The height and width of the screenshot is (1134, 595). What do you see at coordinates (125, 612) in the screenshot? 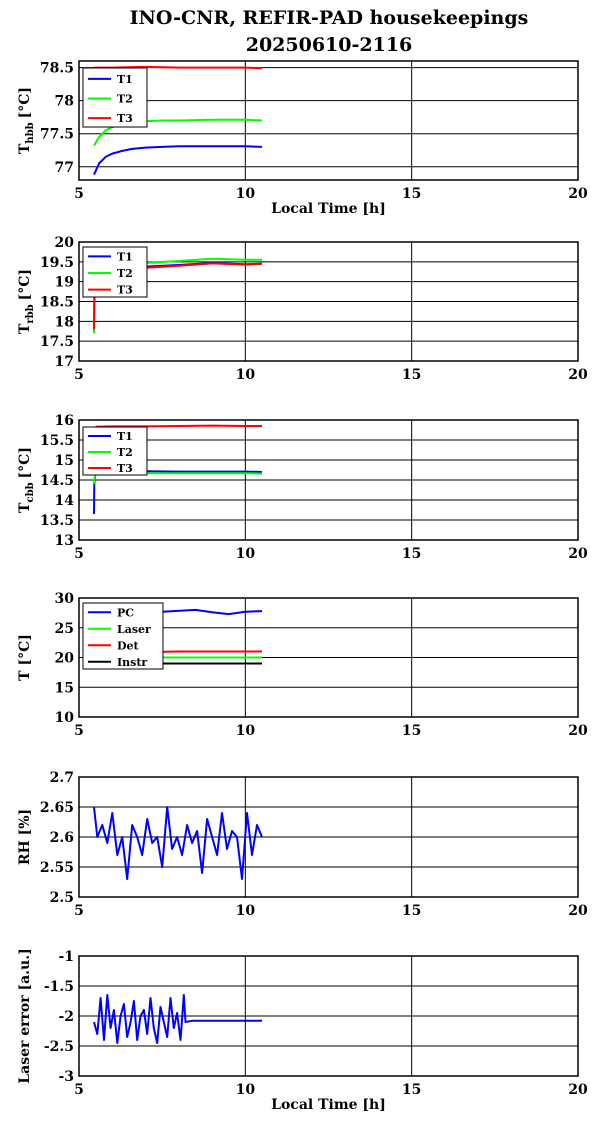
I see `legend-label: PC` at bounding box center [125, 612].